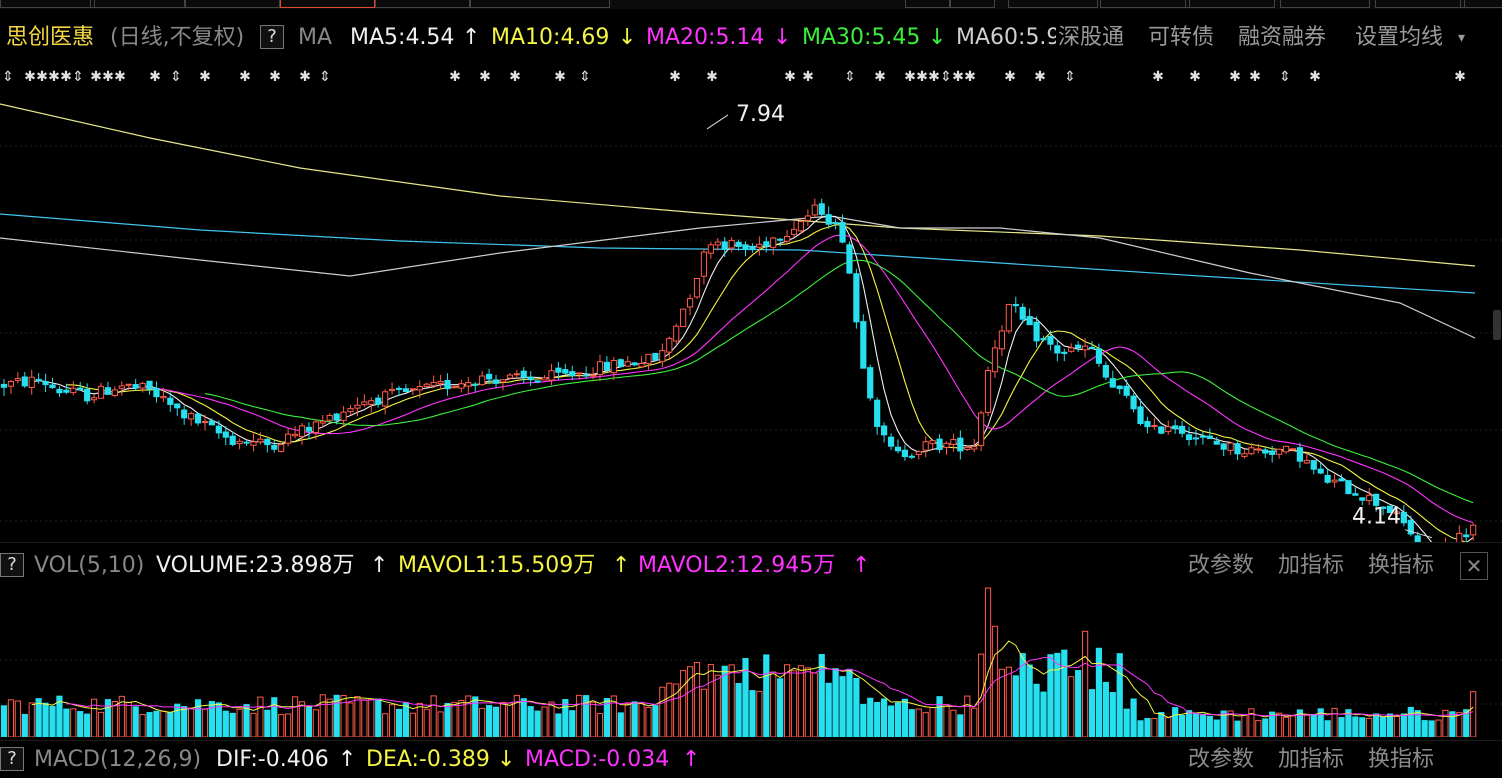 This screenshot has height=778, width=1502. I want to click on ma20-value: MA20:5.14, so click(705, 37).